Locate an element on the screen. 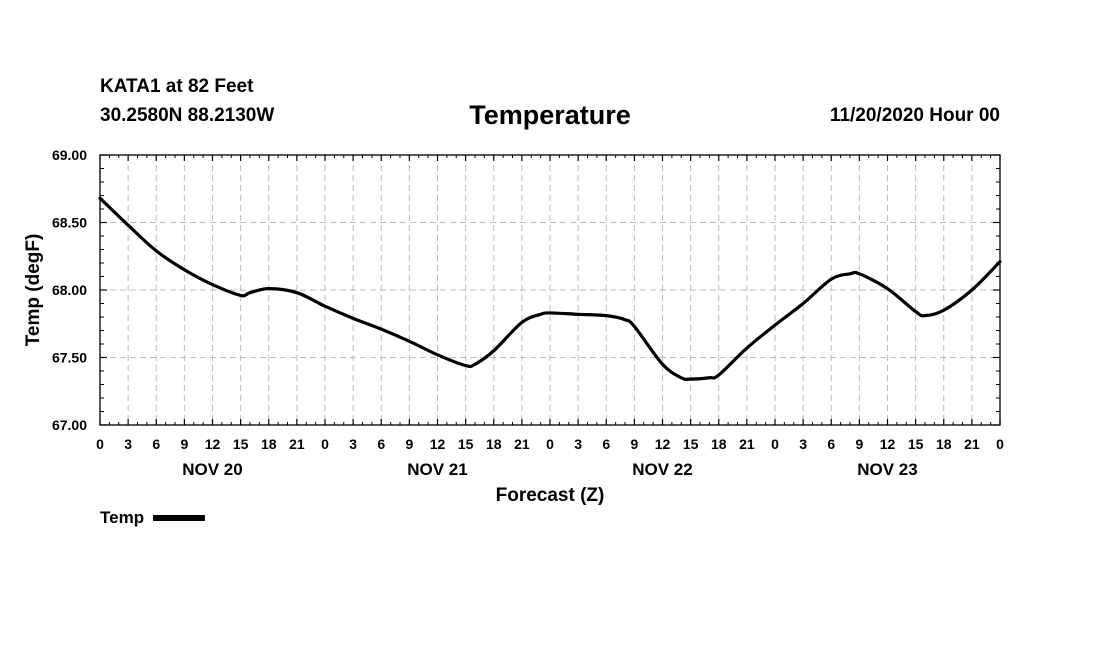 The height and width of the screenshot is (650, 1100). y-tick-label: 68.00 is located at coordinates (69, 290).